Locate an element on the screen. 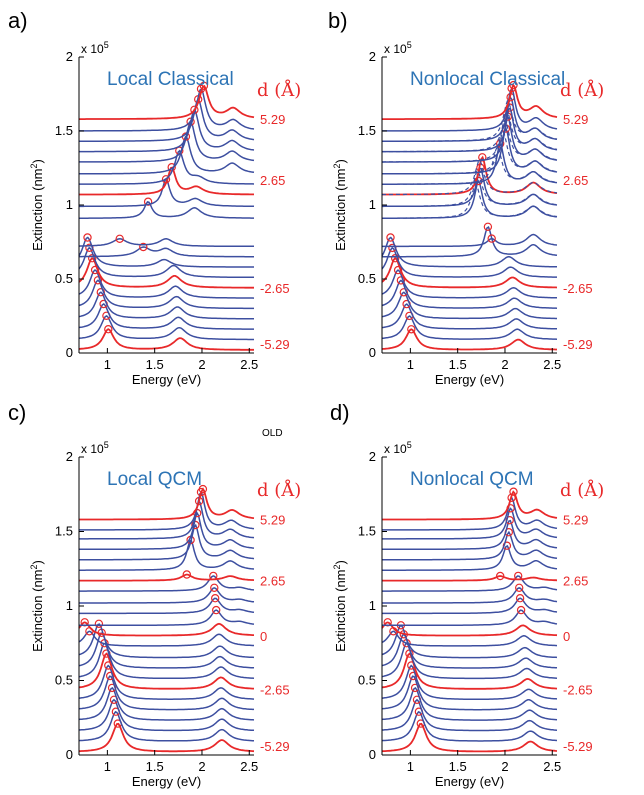  panel-letter: b) is located at coordinates (338, 20).